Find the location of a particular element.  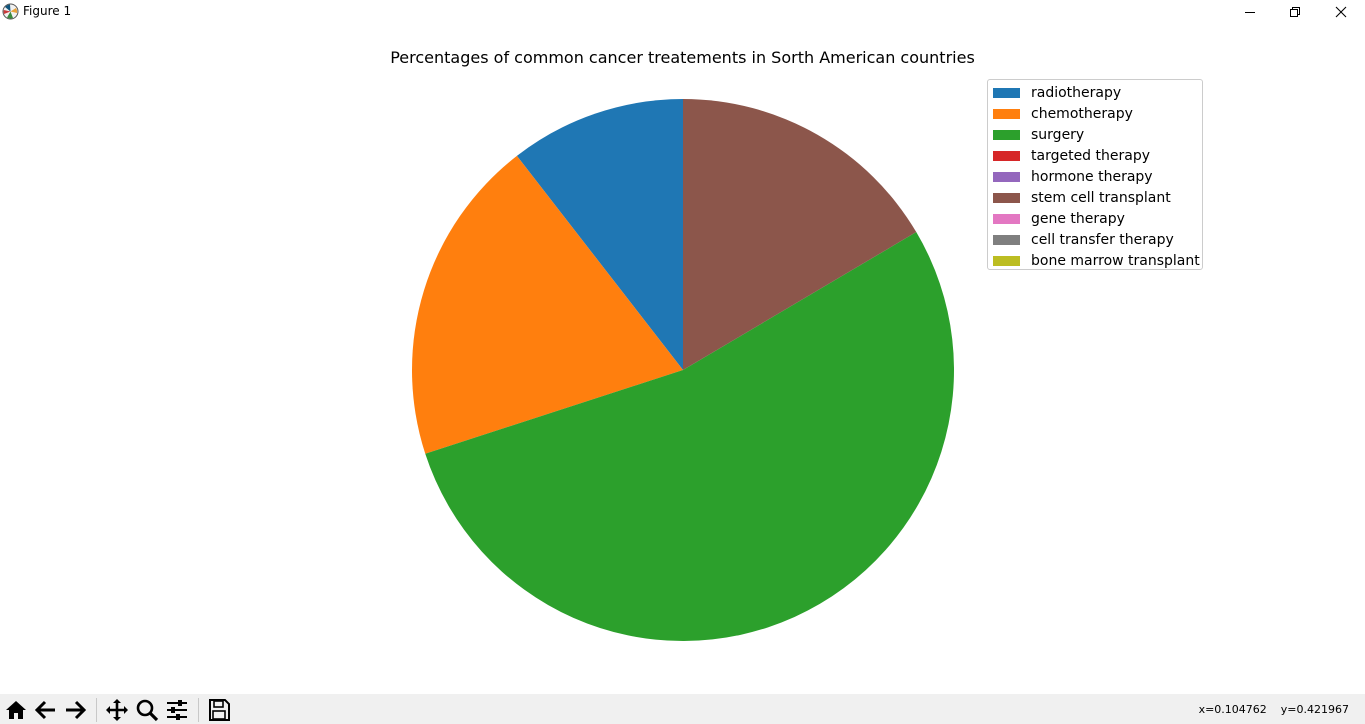

configure-subplots-button is located at coordinates (177, 710).